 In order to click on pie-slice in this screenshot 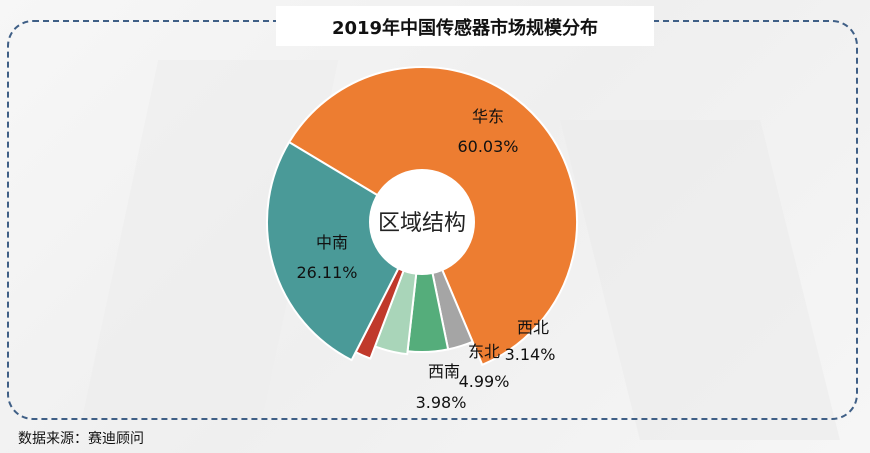, I will do `click(345, 251)`.